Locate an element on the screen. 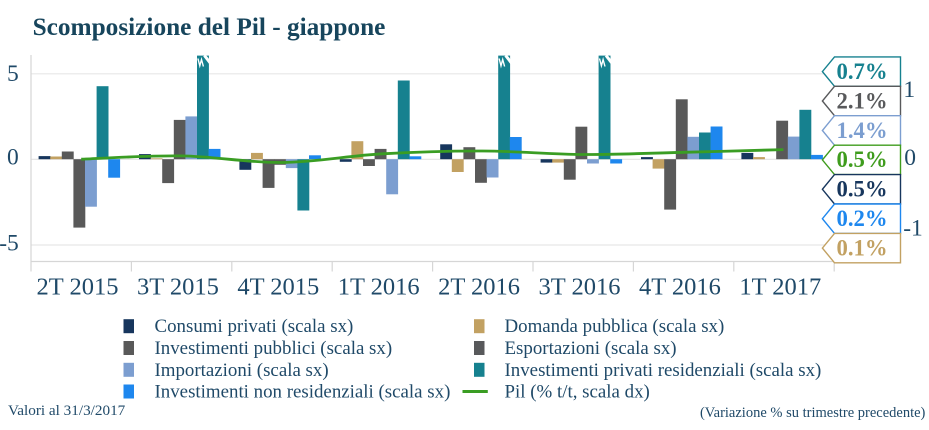 This screenshot has height=430, width=929. svg-text:Investimenti non residenziali: Investimenti non residenziali (scala sx) is located at coordinates (303, 392).